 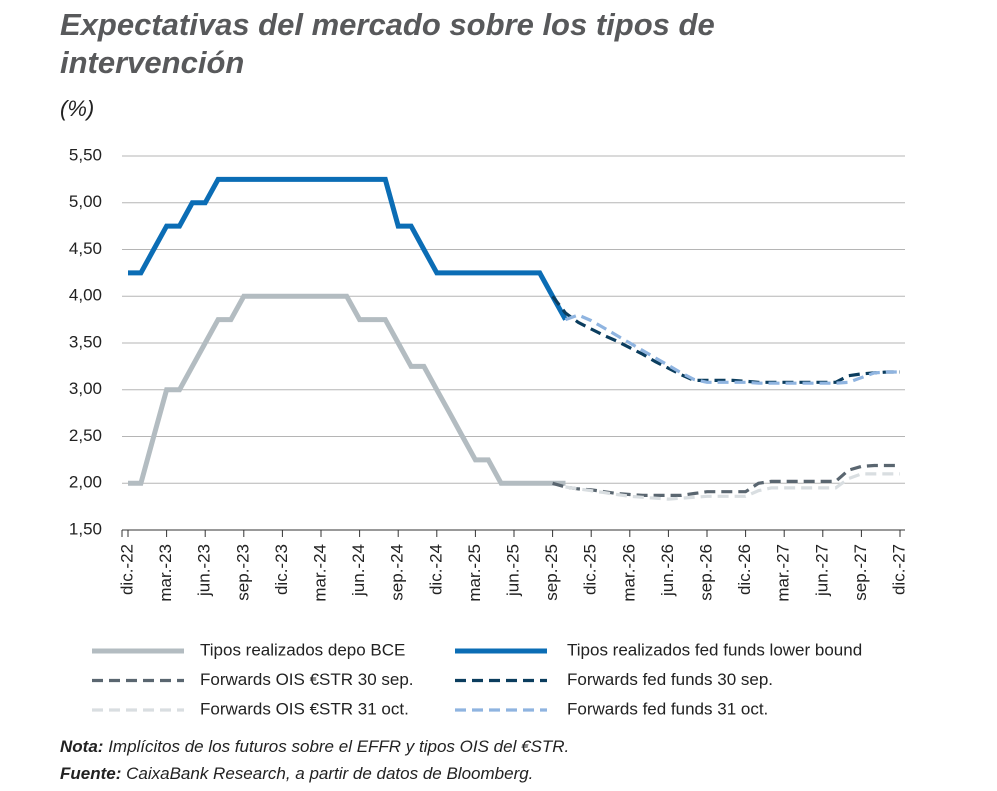 What do you see at coordinates (85, 528) in the screenshot?
I see `y-tick-label: 1,50` at bounding box center [85, 528].